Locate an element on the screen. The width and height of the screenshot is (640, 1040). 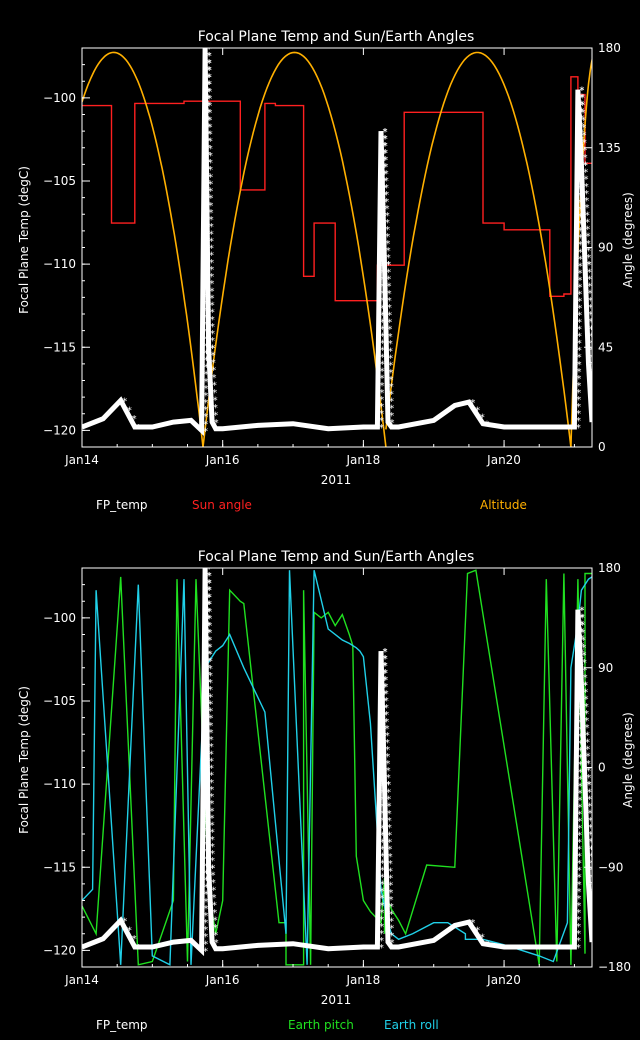
y-tick-label: −110 is located at coordinates (59, 264).